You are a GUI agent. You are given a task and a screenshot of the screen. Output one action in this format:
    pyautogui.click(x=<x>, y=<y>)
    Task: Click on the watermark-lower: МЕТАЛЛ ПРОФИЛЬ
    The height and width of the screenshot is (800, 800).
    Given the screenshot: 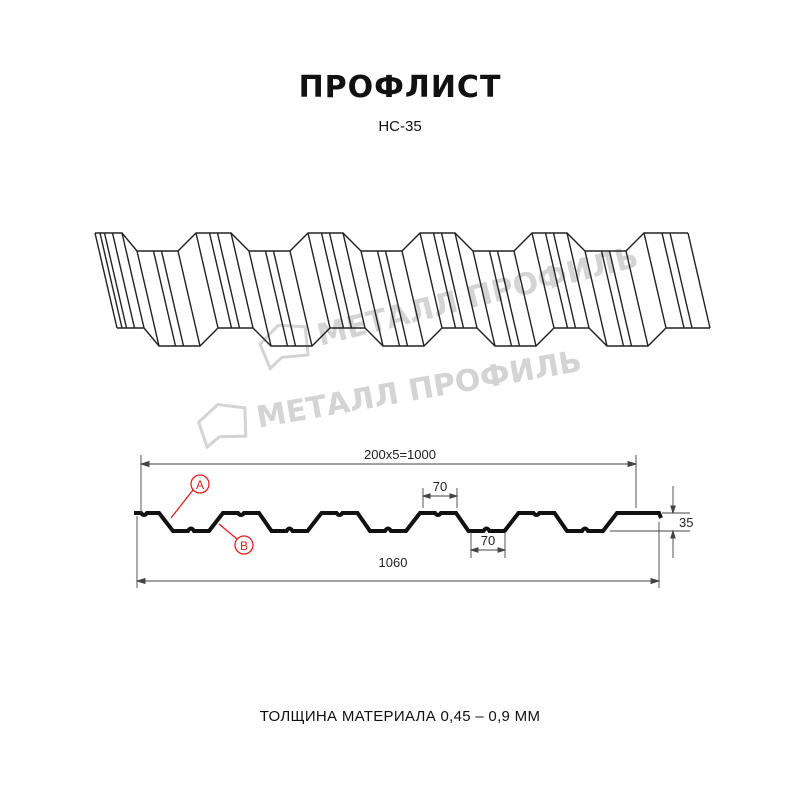 What is the action you would take?
    pyautogui.click(x=390, y=397)
    